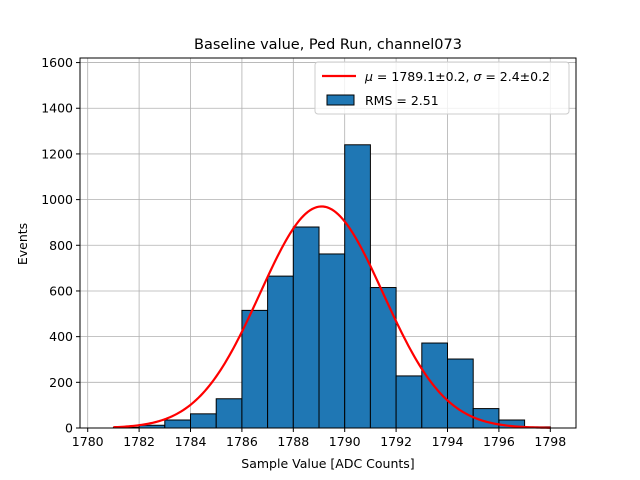  Describe the element at coordinates (69, 428) in the screenshot. I see `y-tick-label: 0` at that location.